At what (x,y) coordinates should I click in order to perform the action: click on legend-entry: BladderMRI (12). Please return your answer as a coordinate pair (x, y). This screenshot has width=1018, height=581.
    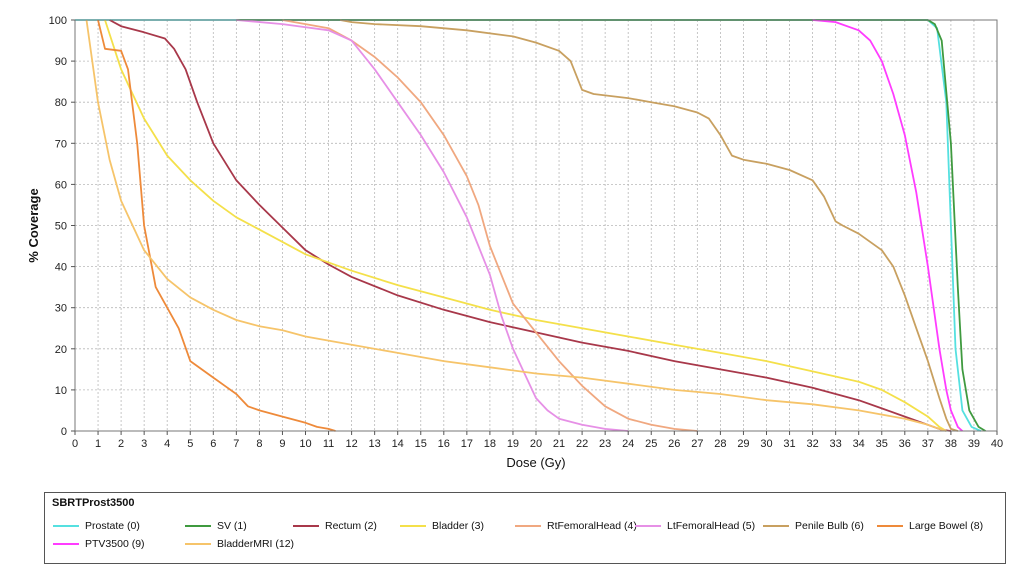
    Looking at the image, I should click on (239, 544).